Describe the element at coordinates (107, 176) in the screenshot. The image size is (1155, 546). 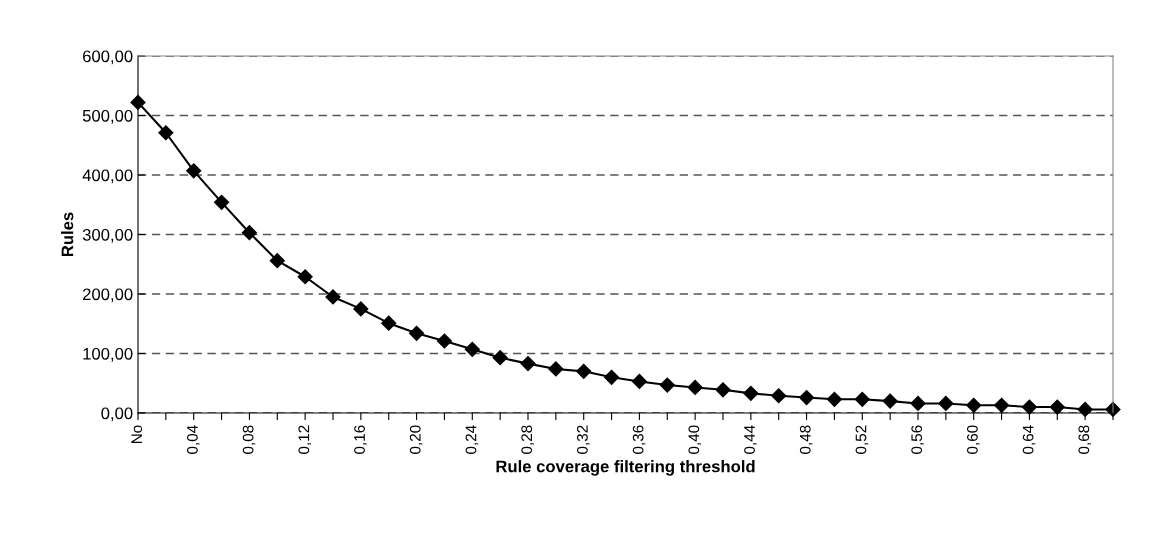
I see `y-tick-label: 400,00` at that location.